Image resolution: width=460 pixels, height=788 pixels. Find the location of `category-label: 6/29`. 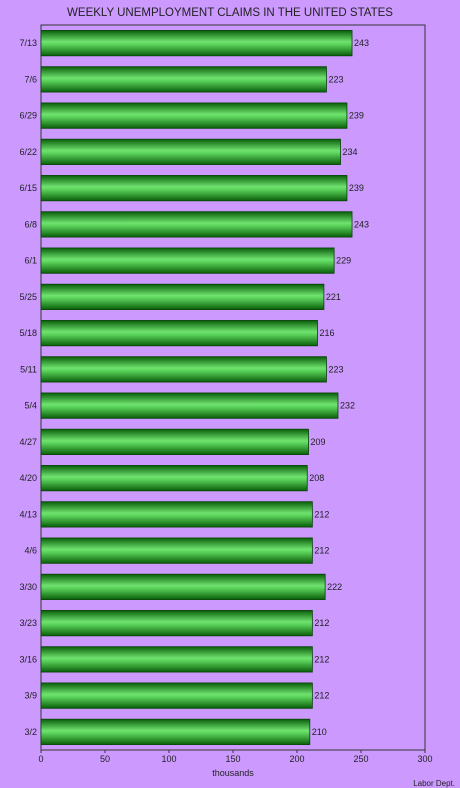

category-label: 6/29 is located at coordinates (28, 116).